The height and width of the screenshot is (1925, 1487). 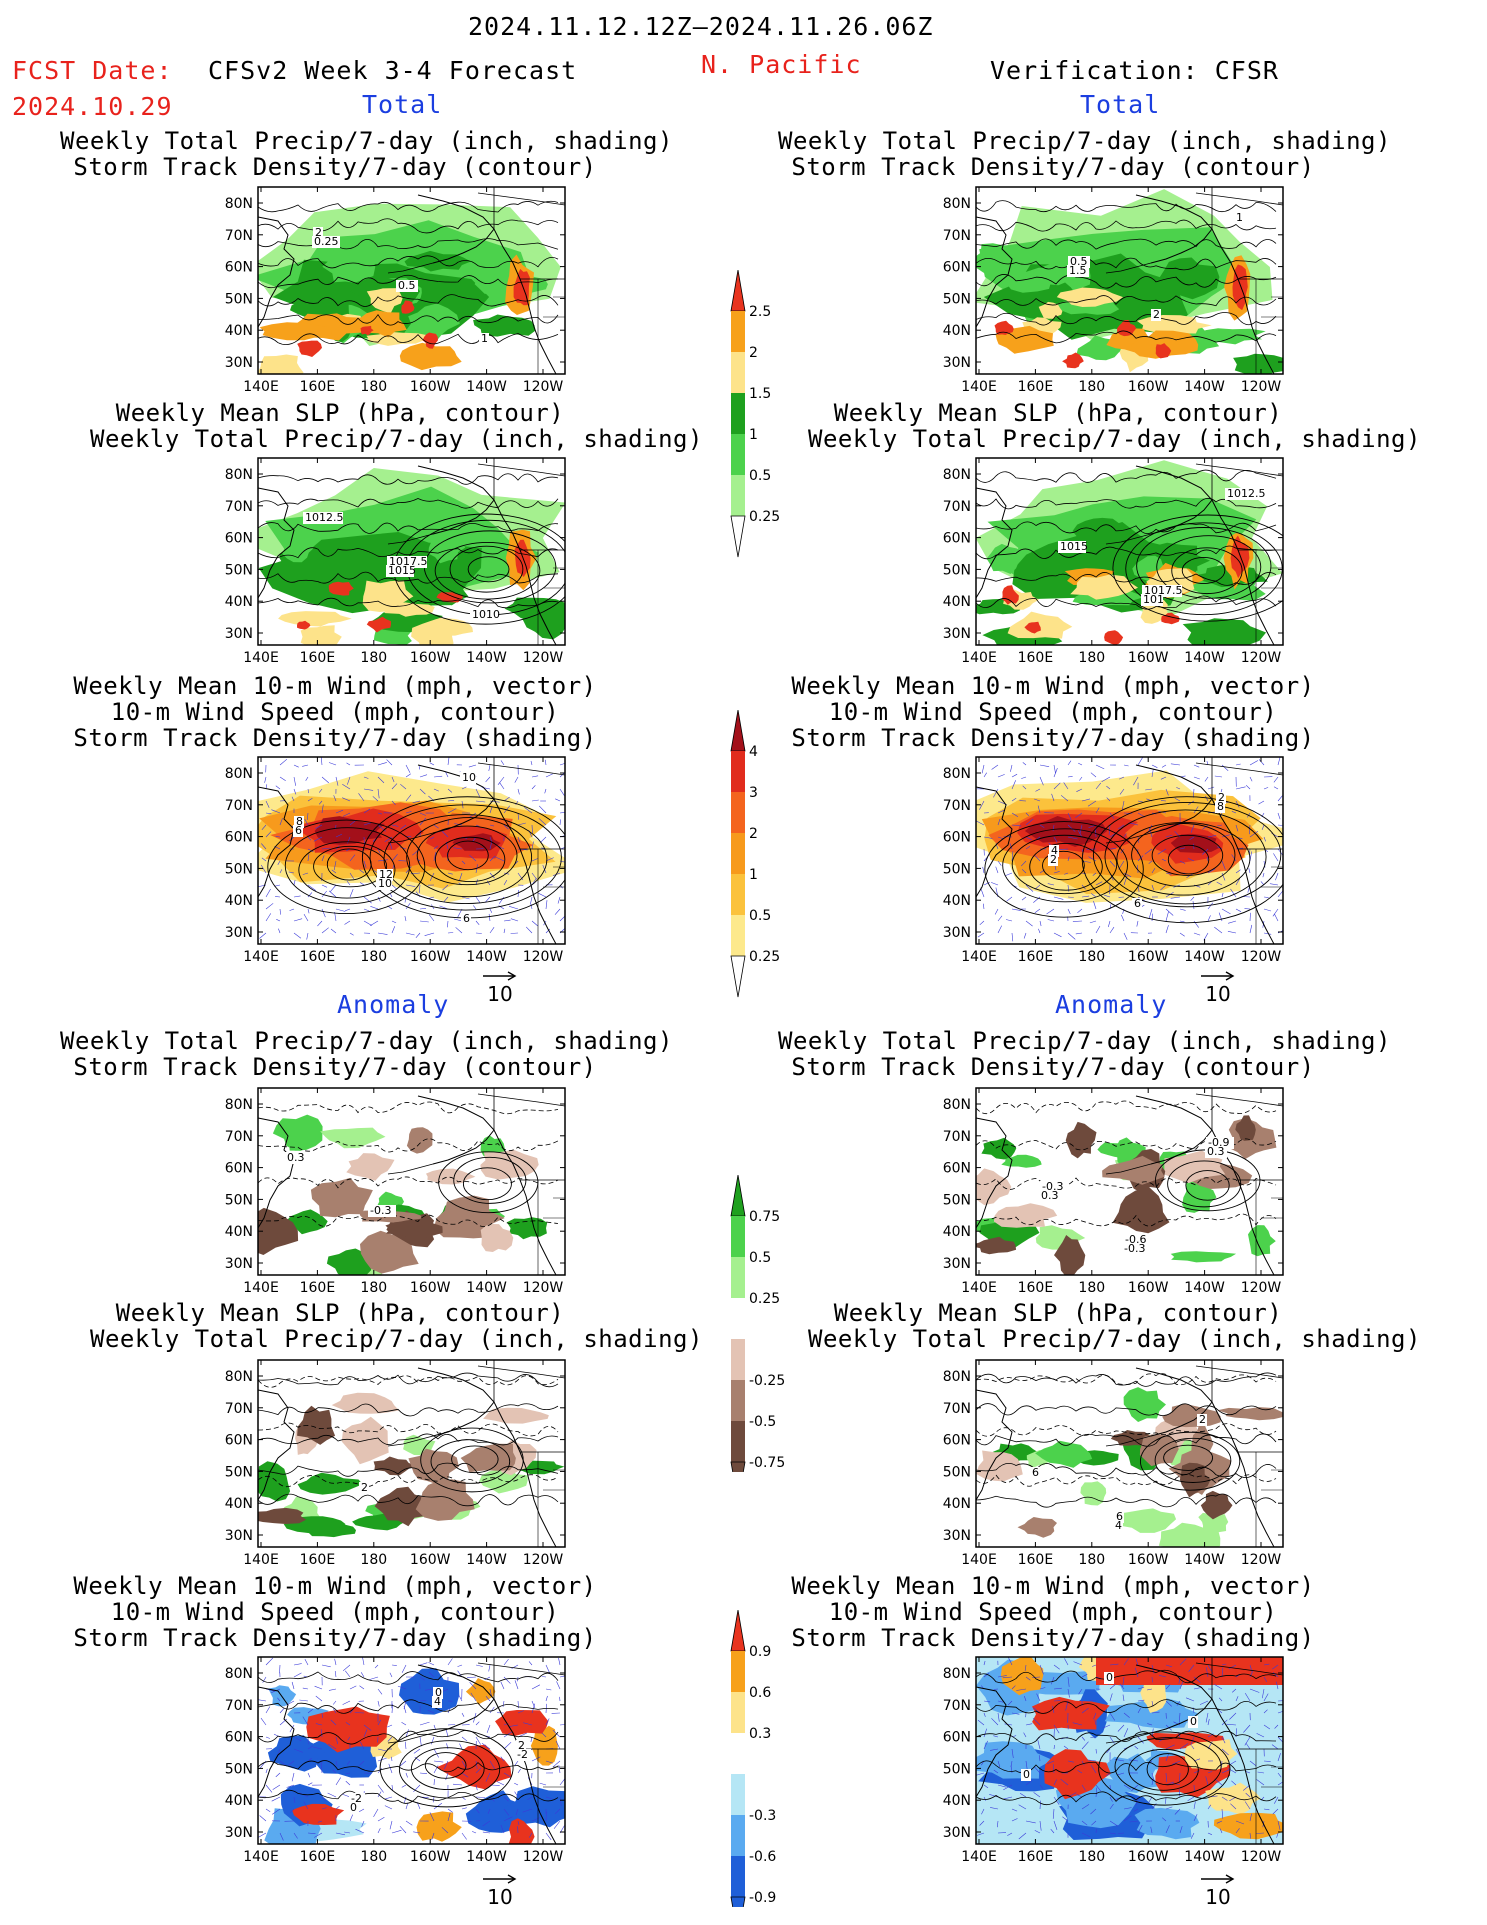 I want to click on colorbar-precip-anomaly: 0.75 0.5 0.25 -0.25 -0.5 -0.75, so click(x=763, y=1323).